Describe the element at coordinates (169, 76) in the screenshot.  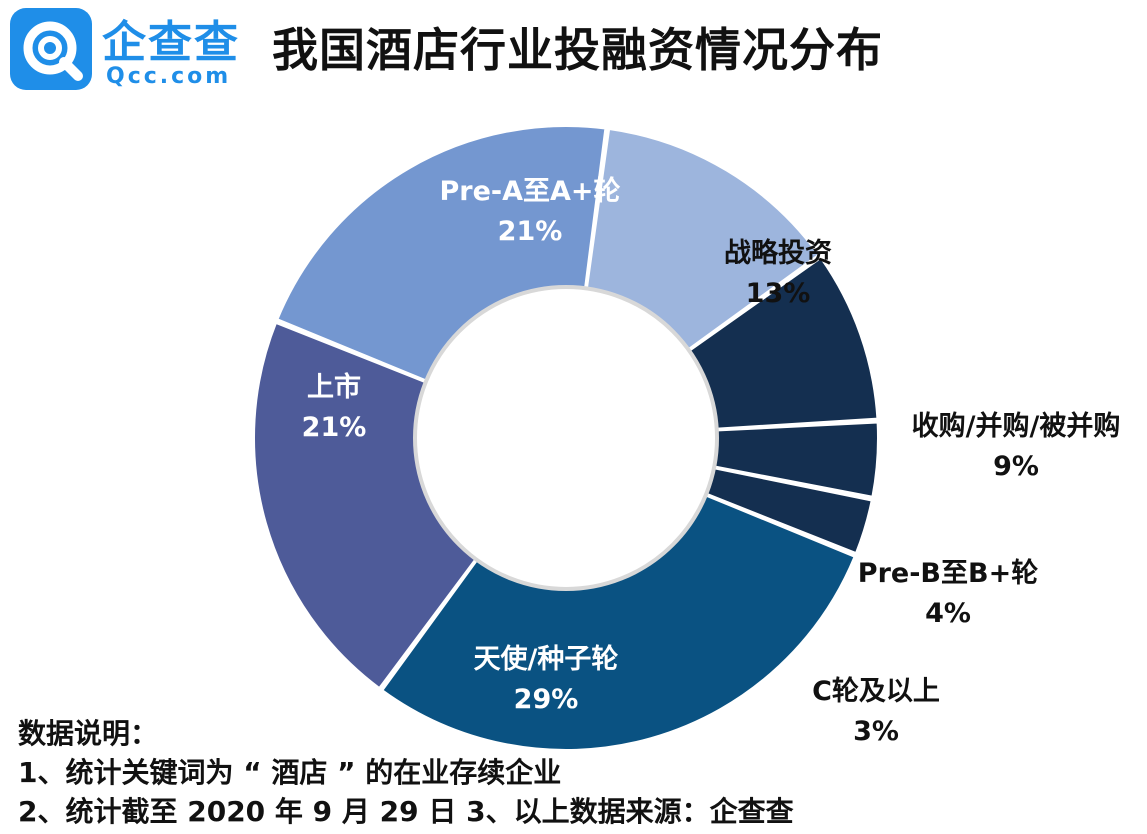
I see `brand-name-en: Qcc.com` at that location.